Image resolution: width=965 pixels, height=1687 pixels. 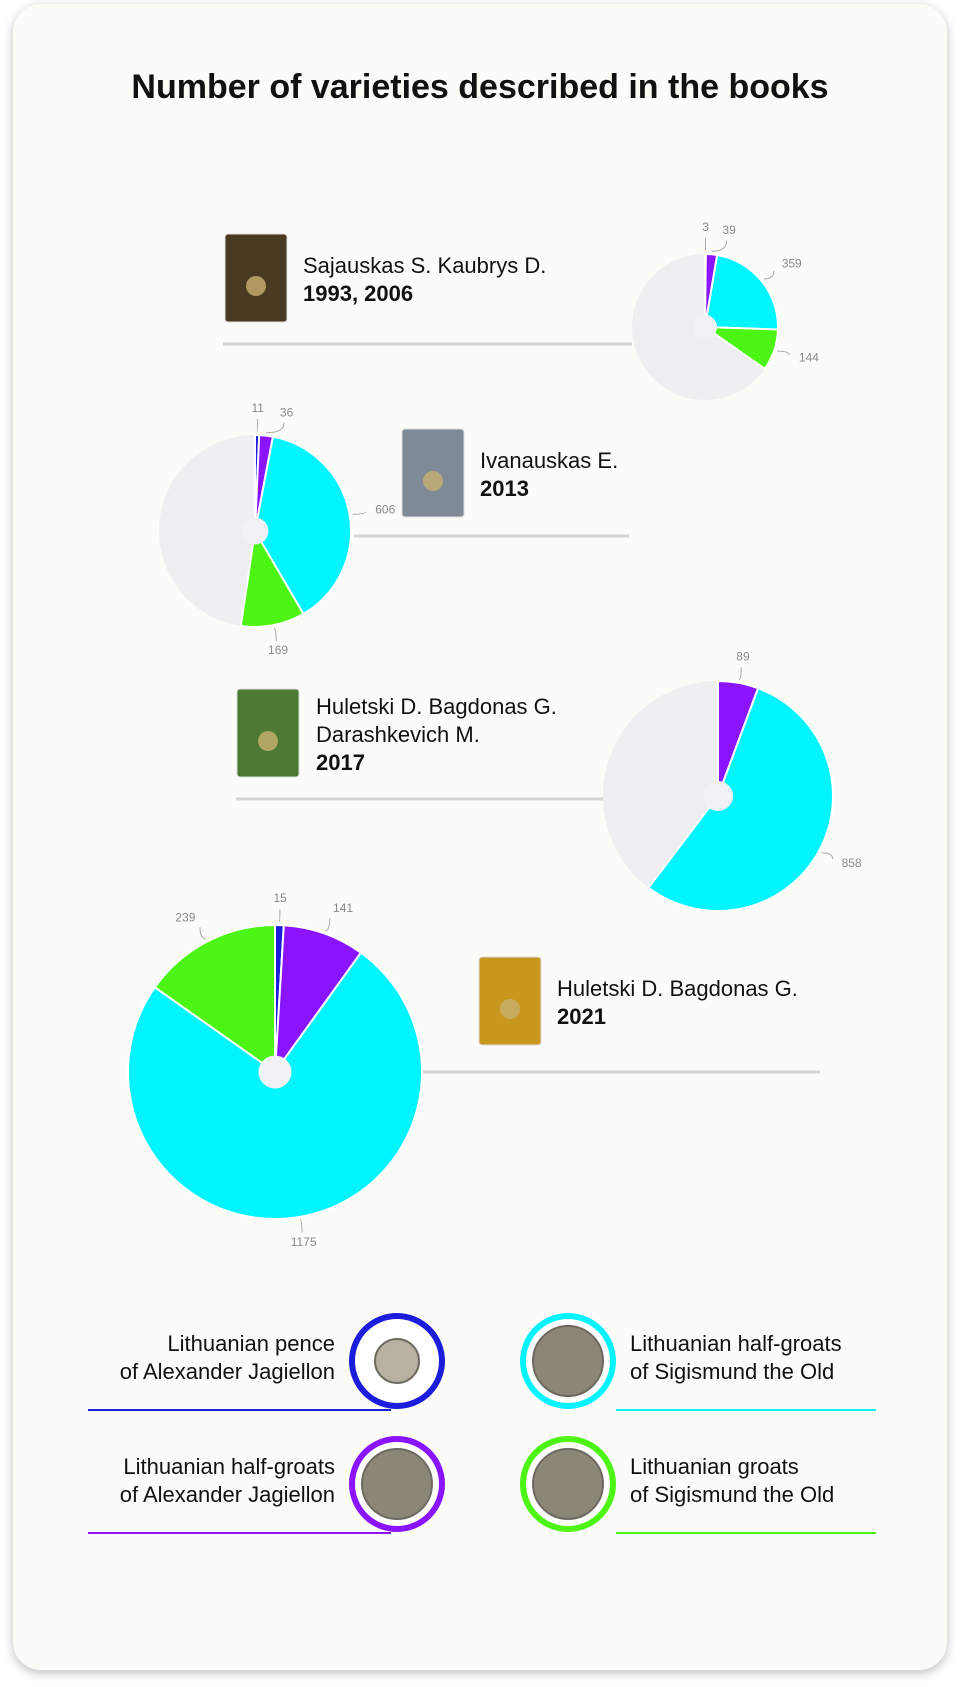 What do you see at coordinates (257, 408) in the screenshot?
I see `value-label: 11` at bounding box center [257, 408].